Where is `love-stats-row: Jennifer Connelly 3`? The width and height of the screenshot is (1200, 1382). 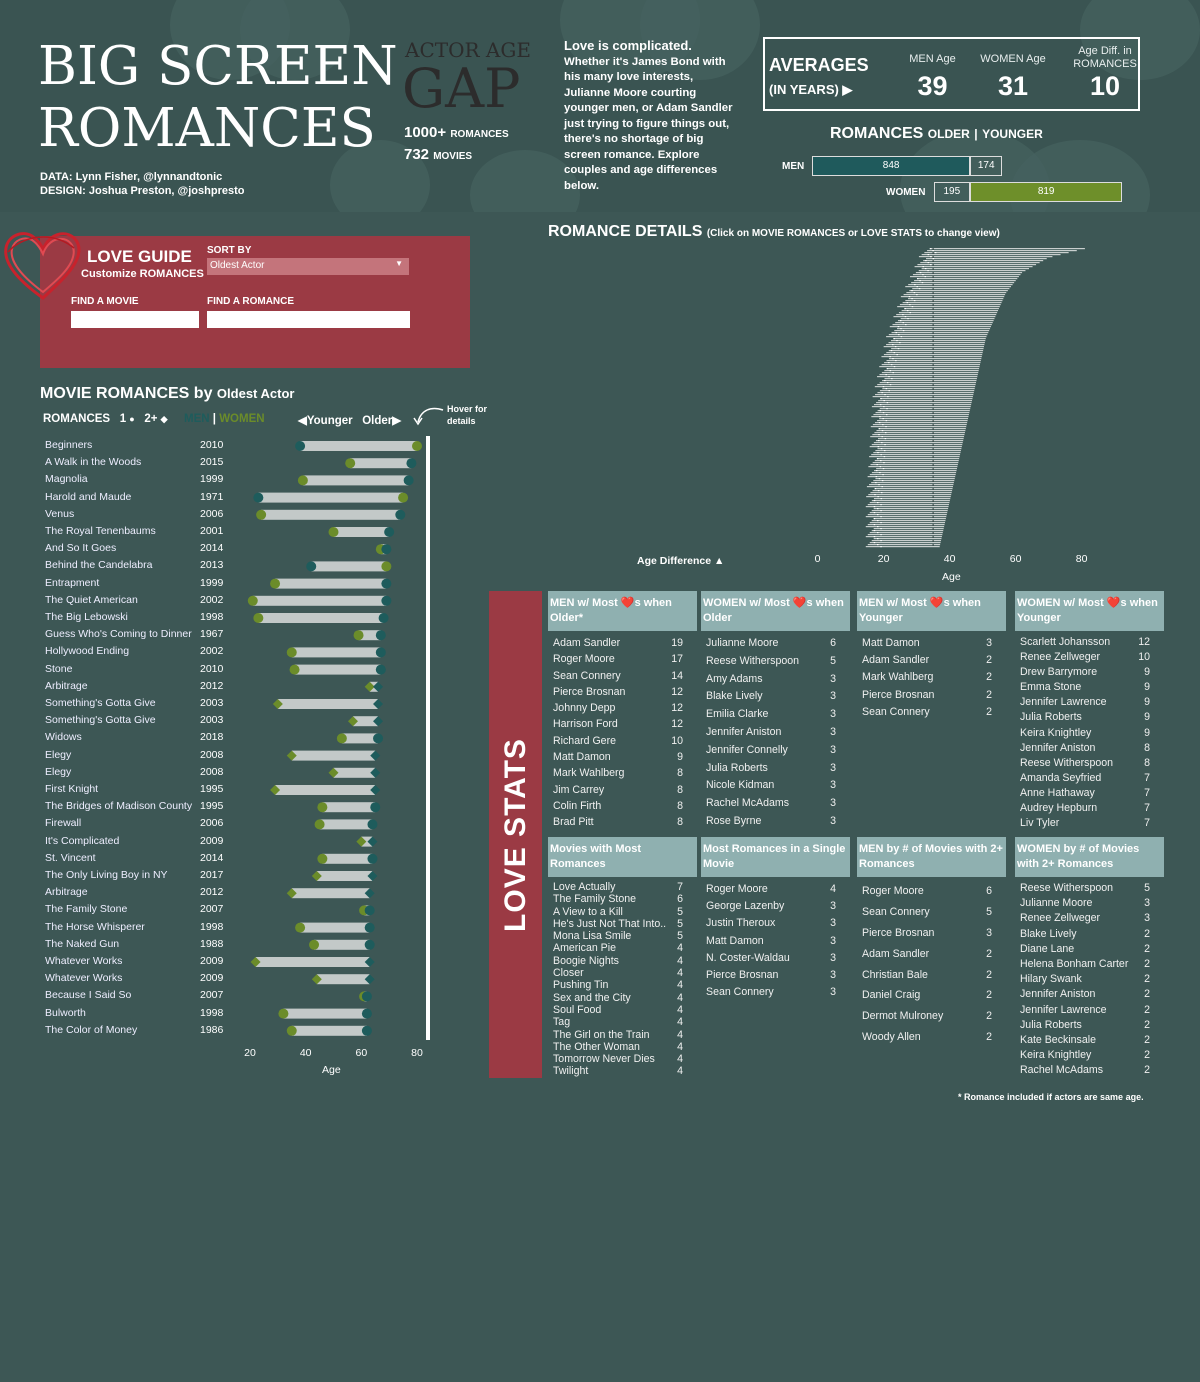 love-stats-row: Jennifer Connelly 3 is located at coordinates (778, 751).